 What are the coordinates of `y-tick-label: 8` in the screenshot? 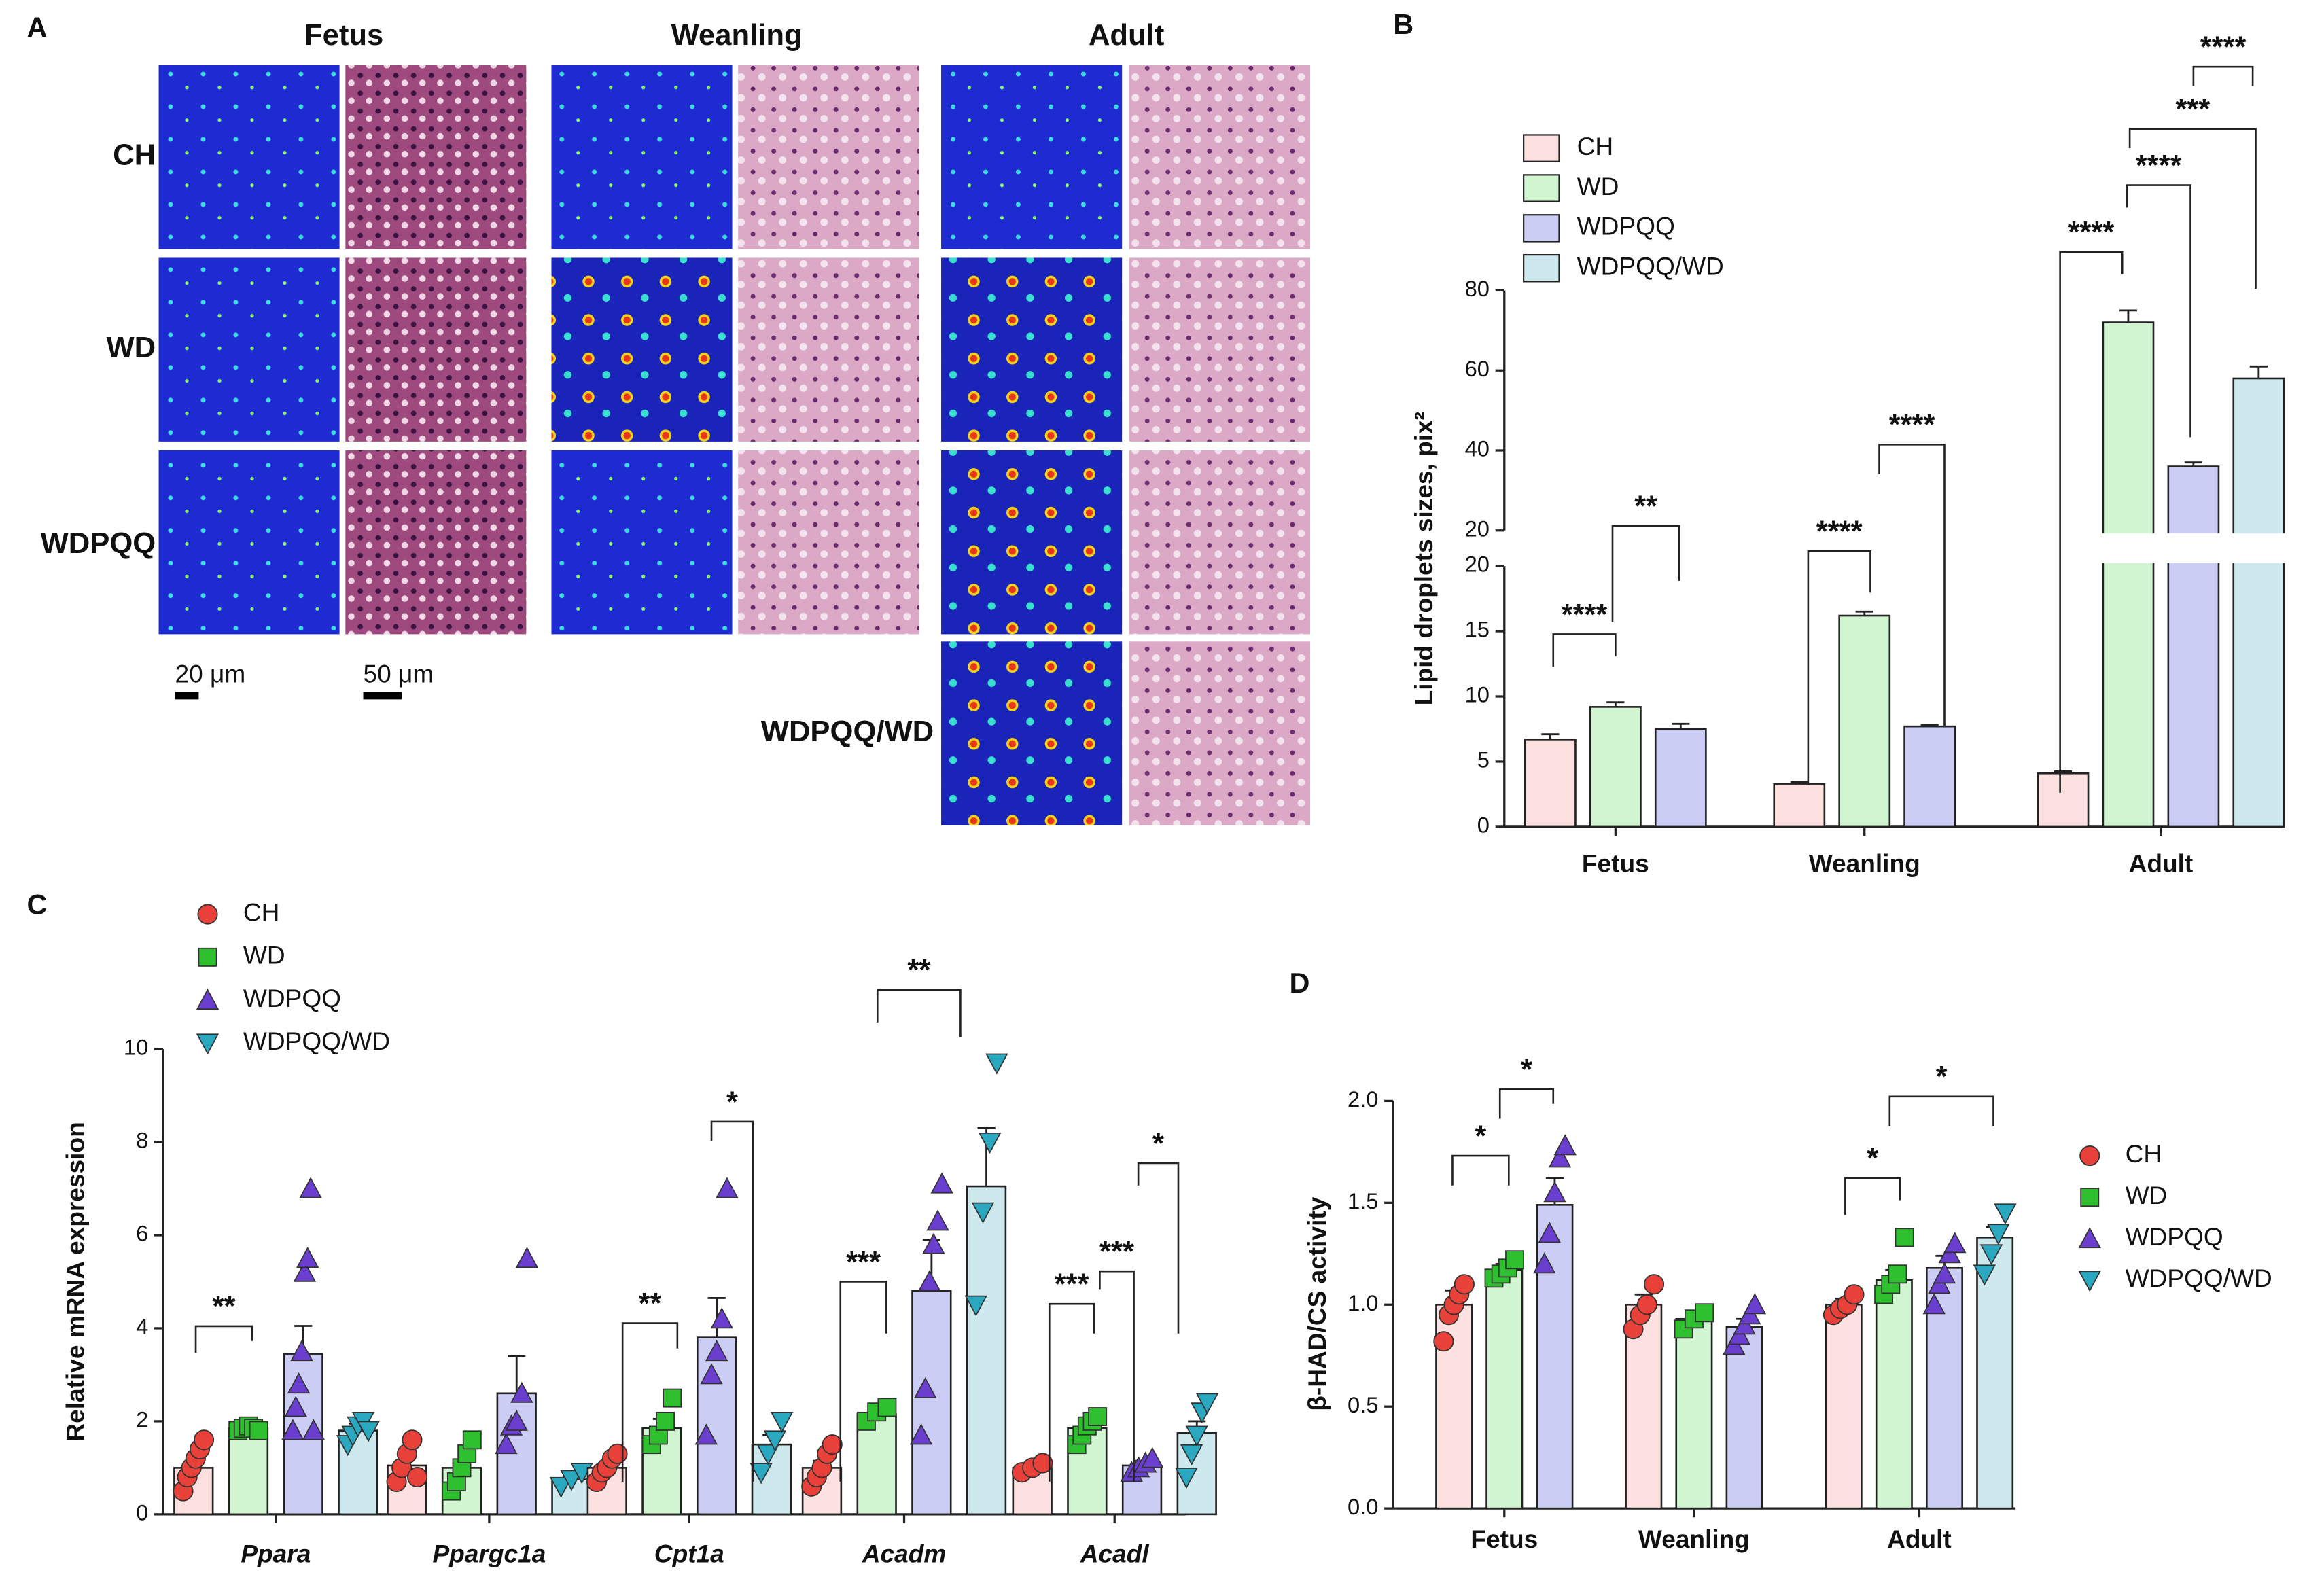 It's located at (142, 1140).